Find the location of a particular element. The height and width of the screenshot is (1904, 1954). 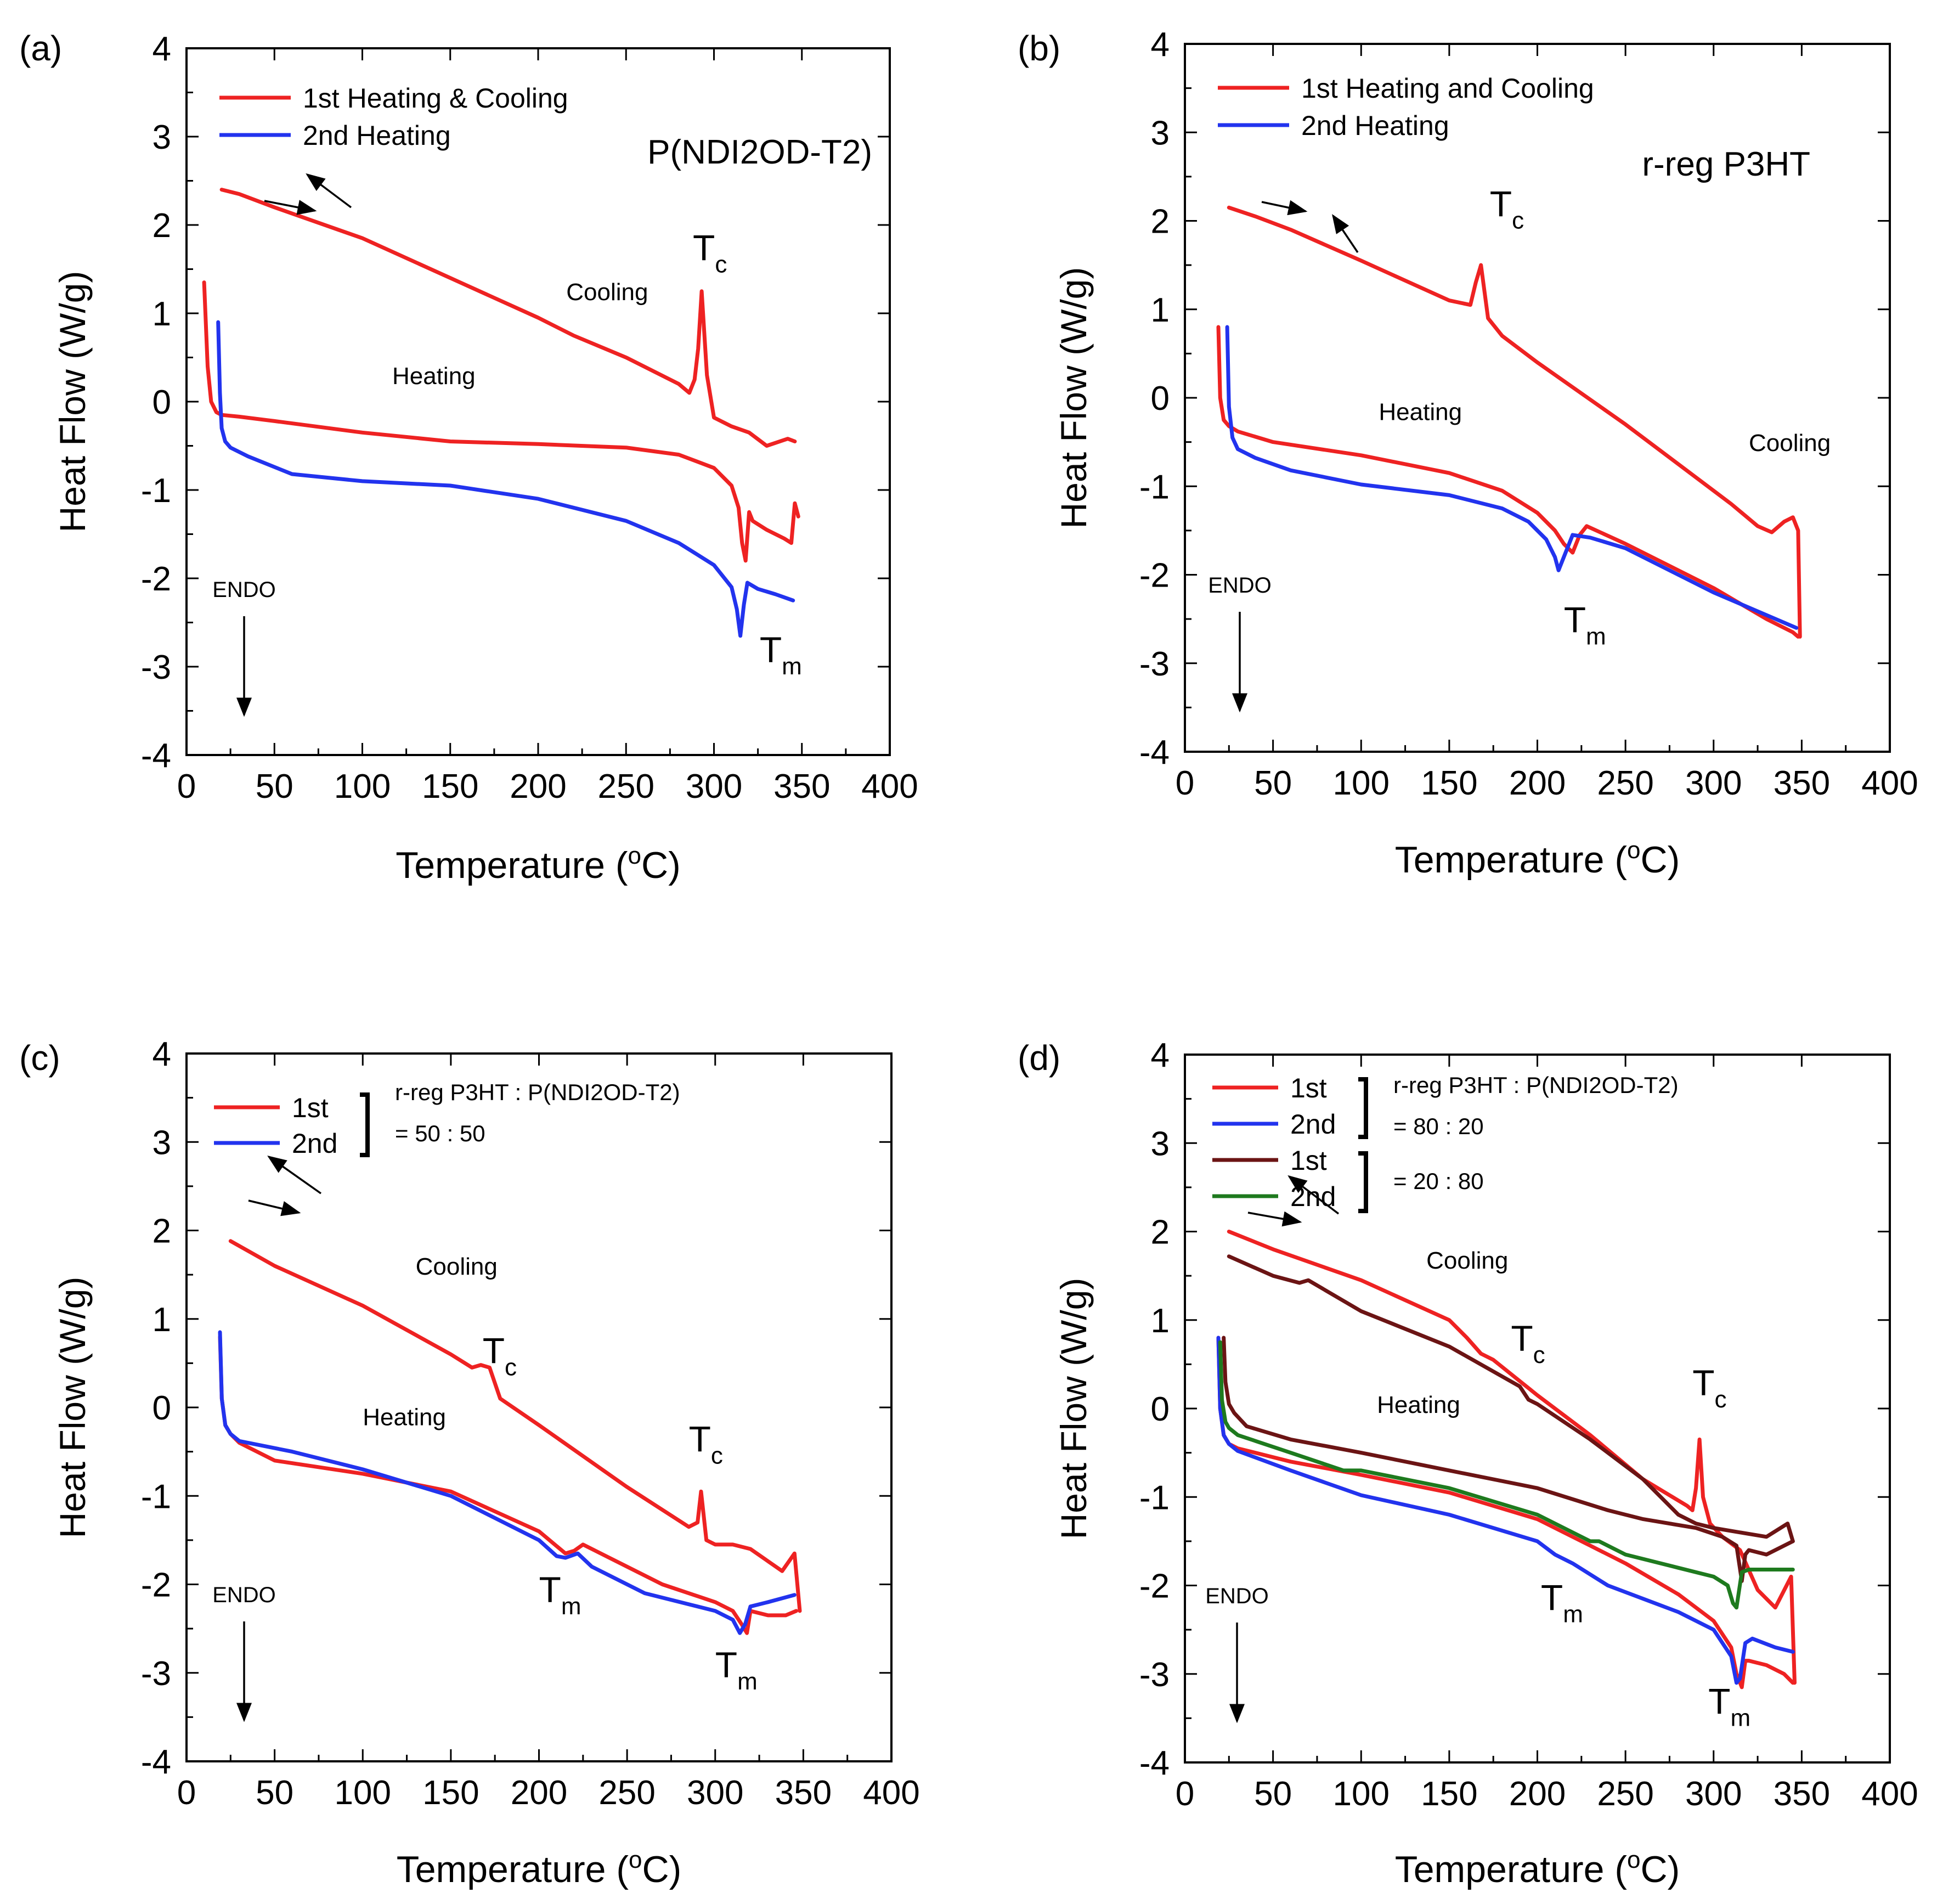

panel-label: (b) is located at coordinates (1039, 48).